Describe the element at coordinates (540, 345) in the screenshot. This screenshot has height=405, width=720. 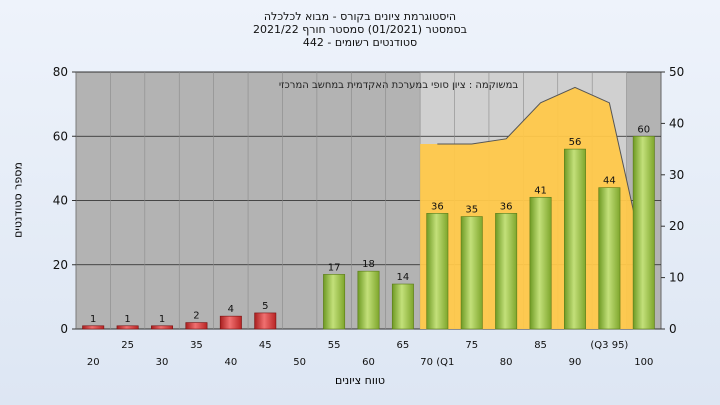
I see `x-tick-label-upper: 85` at that location.